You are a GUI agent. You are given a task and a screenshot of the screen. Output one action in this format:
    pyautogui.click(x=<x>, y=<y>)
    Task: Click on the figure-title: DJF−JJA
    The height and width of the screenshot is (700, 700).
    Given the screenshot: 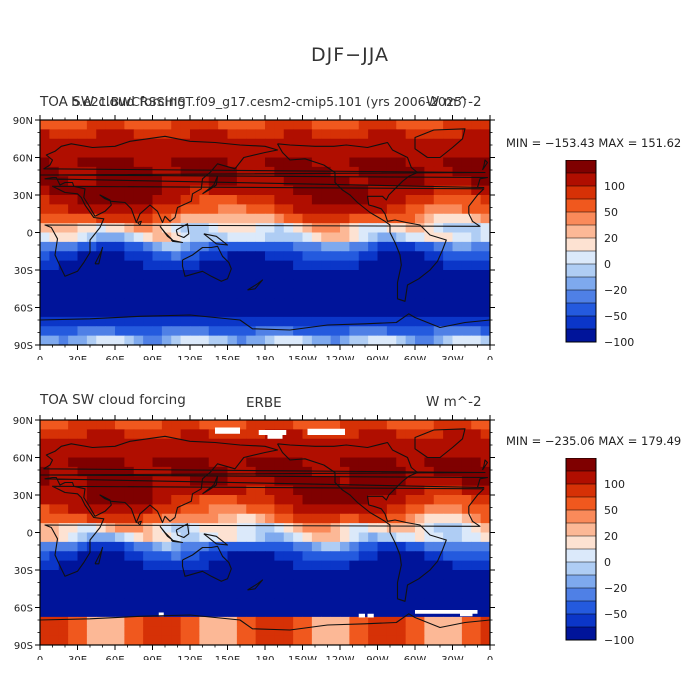 What is the action you would take?
    pyautogui.click(x=350, y=55)
    